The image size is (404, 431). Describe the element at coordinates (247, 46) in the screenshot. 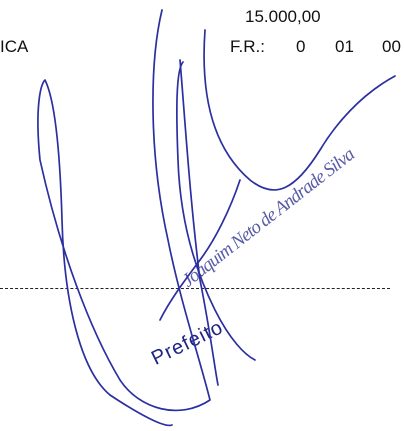

I see `fr-label: F.R.:` at that location.